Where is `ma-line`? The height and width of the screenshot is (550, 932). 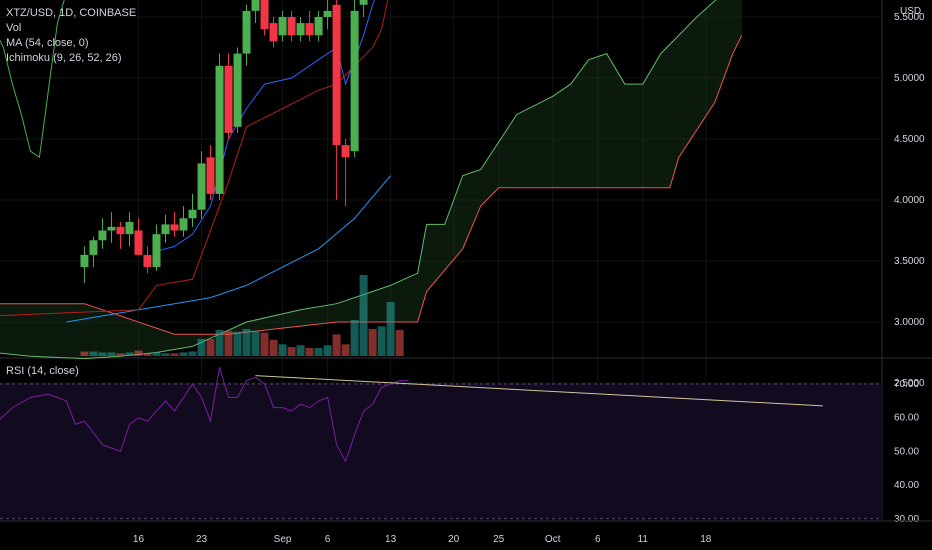 ma-line is located at coordinates (228, 249).